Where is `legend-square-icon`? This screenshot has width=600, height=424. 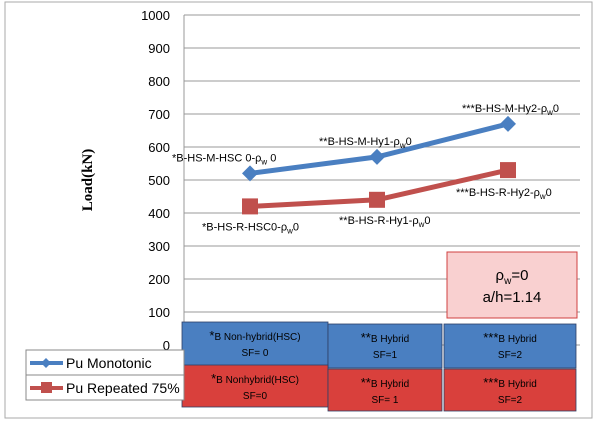 legend-square-icon is located at coordinates (46, 387).